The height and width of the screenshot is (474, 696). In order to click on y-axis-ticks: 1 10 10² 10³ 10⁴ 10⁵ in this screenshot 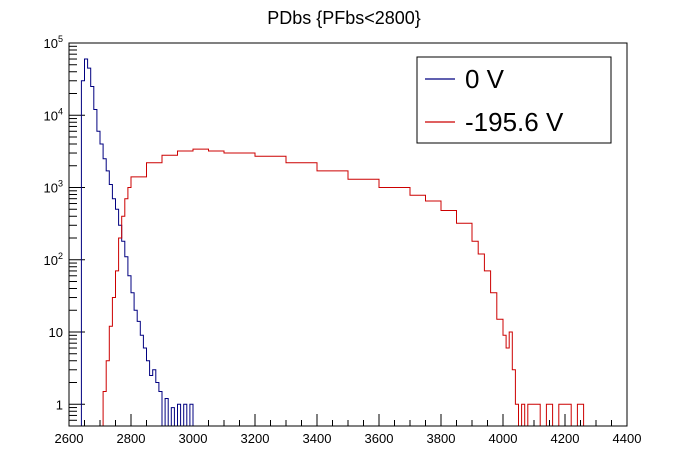, I will do `click(64, 230)`.